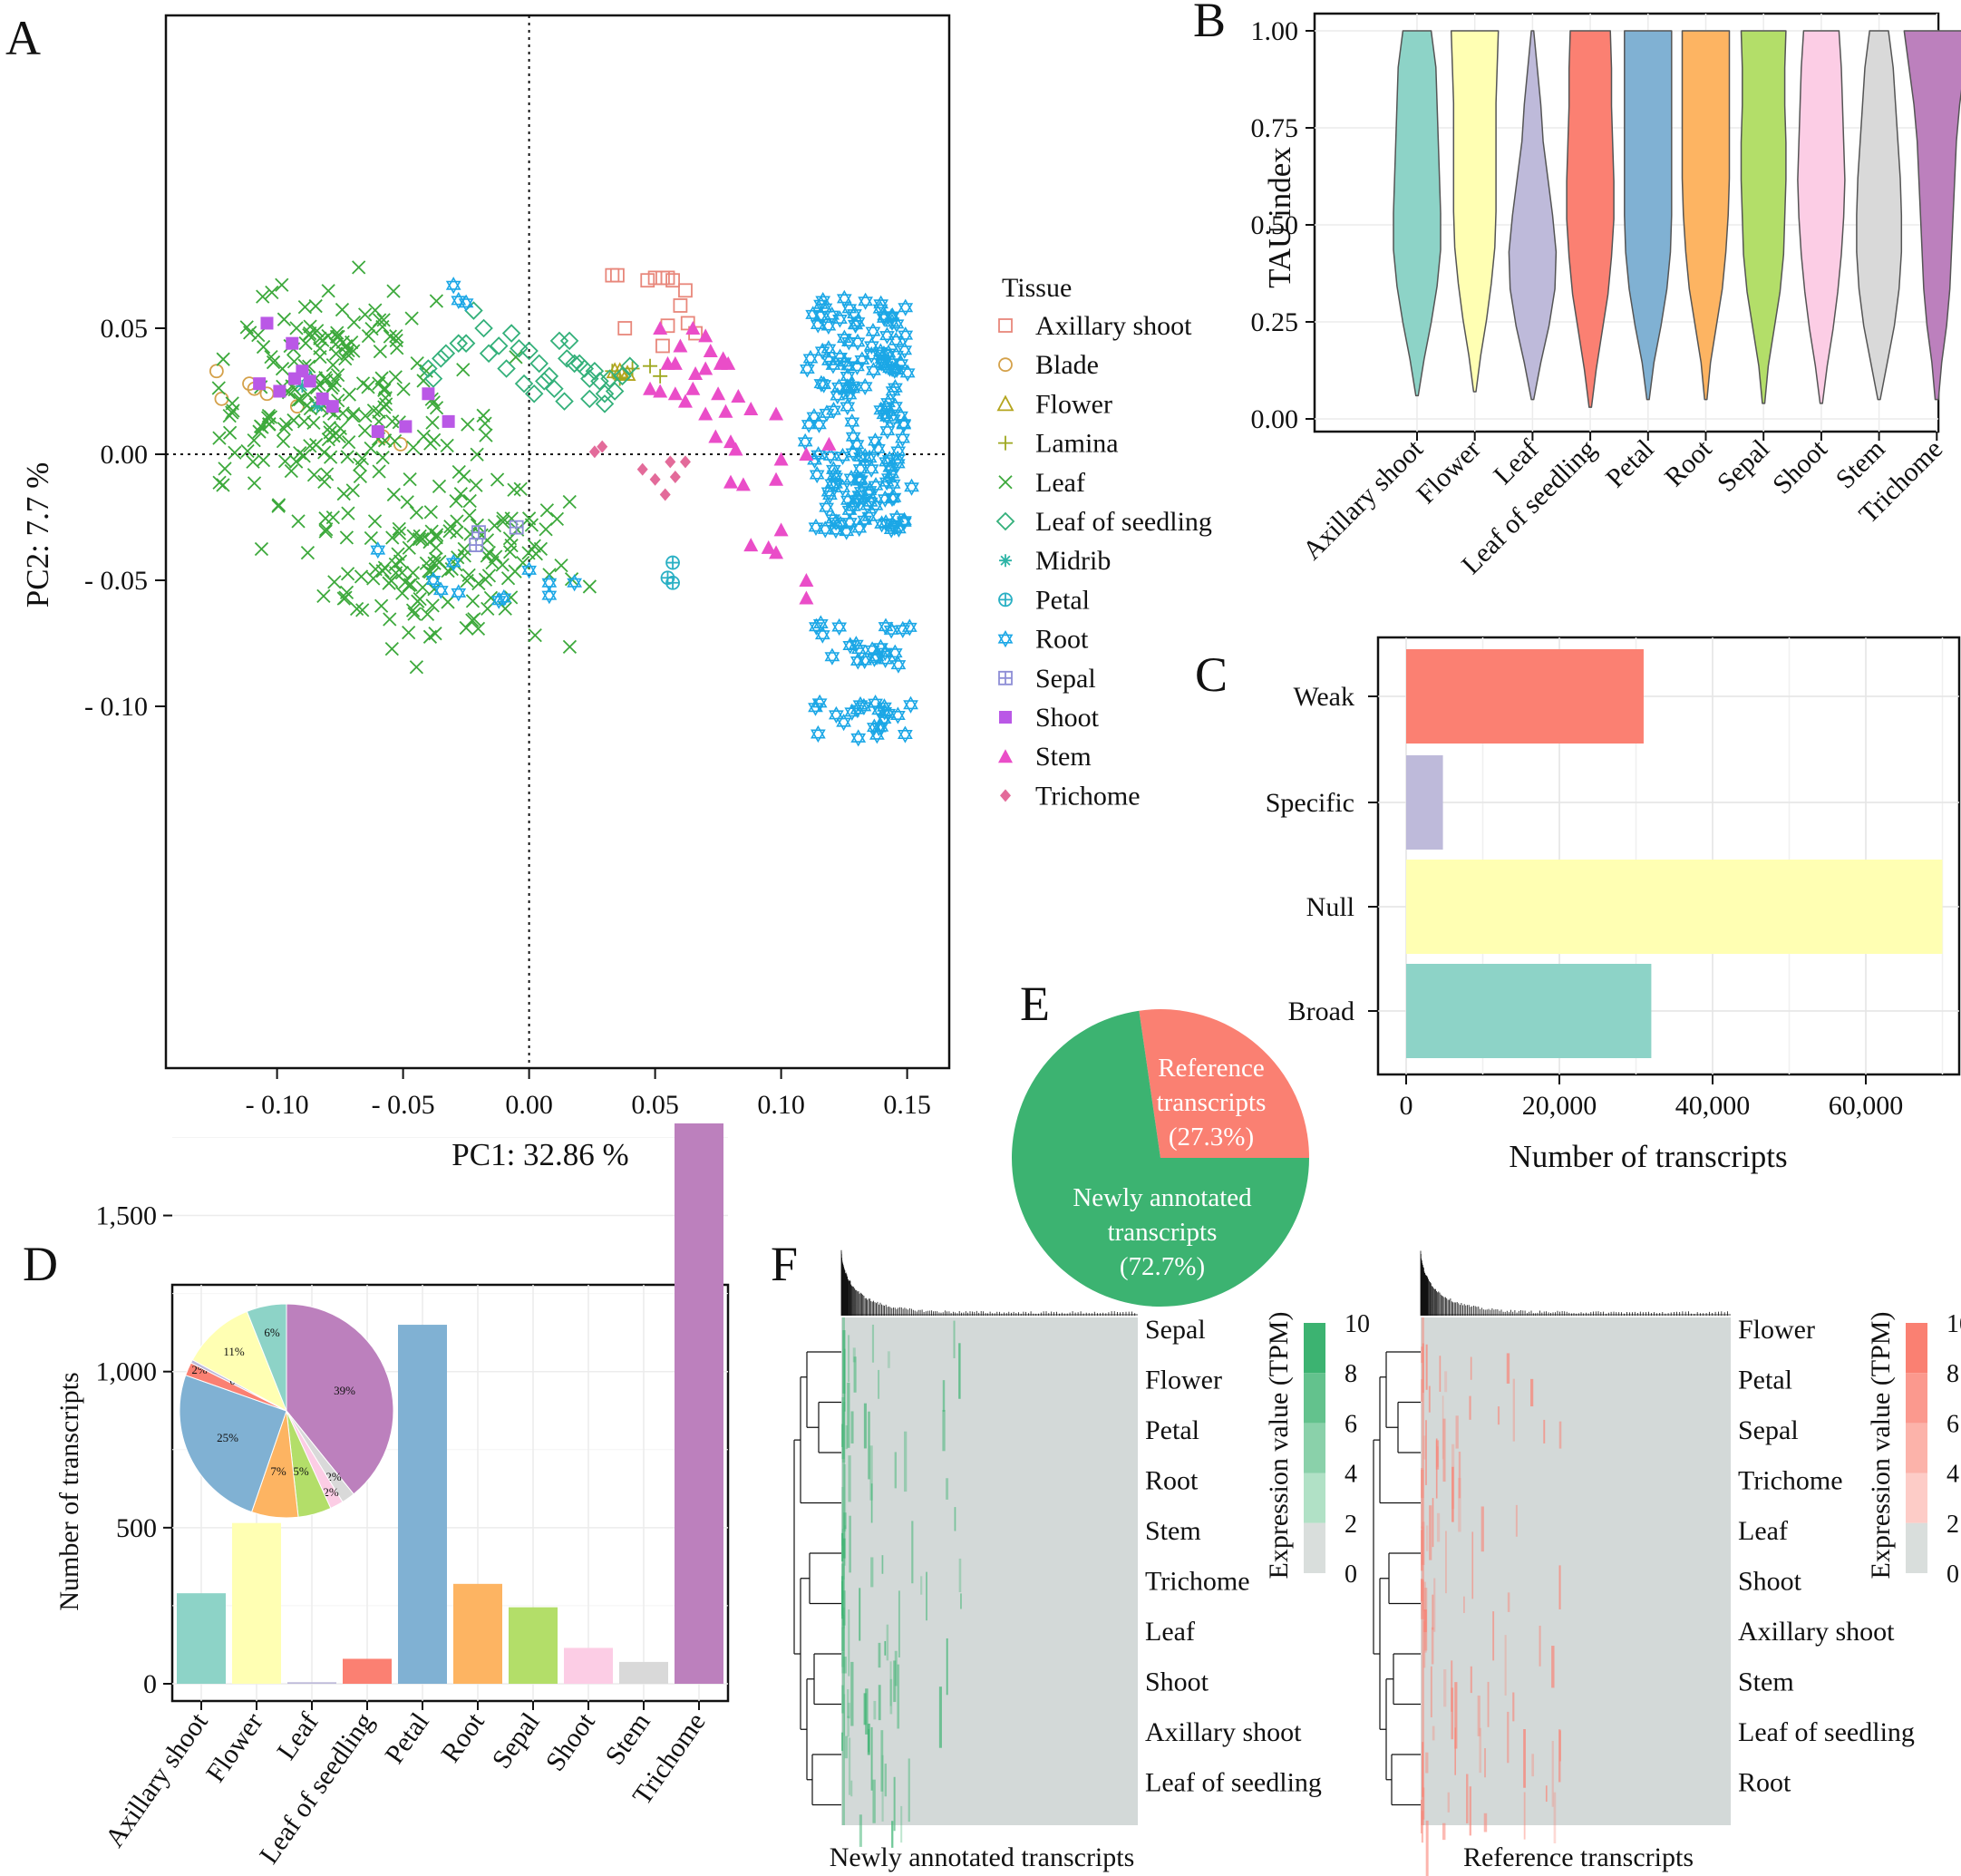 The height and width of the screenshot is (1876, 1961). I want to click on d-x-tick-label: Axillary shoot, so click(157, 1780).